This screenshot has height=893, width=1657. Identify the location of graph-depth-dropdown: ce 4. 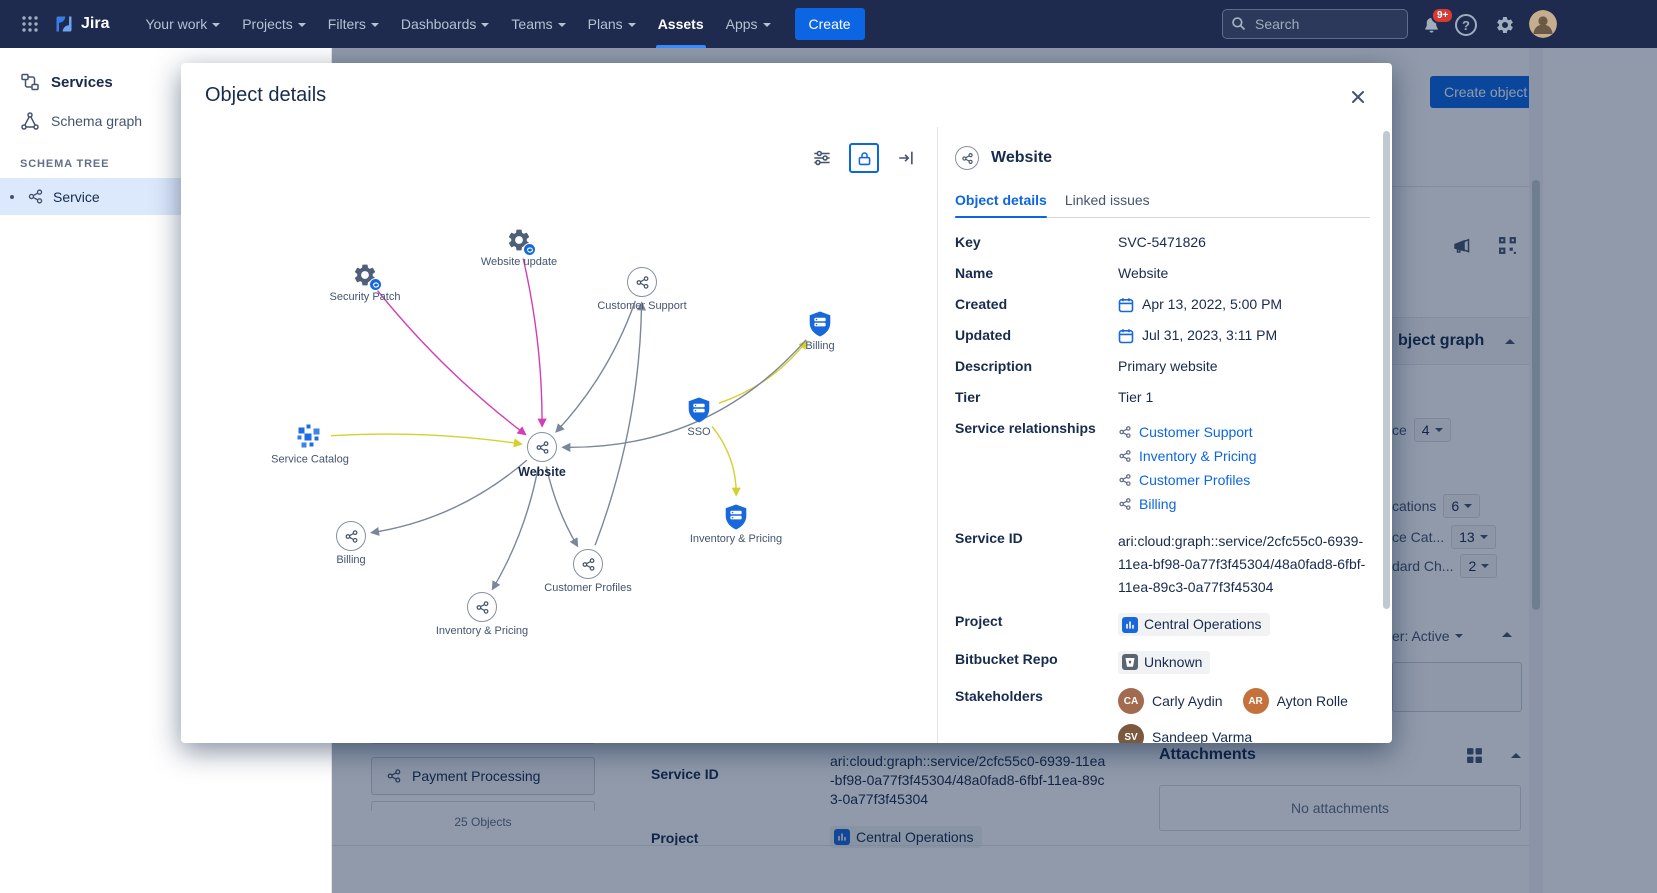
(1421, 430).